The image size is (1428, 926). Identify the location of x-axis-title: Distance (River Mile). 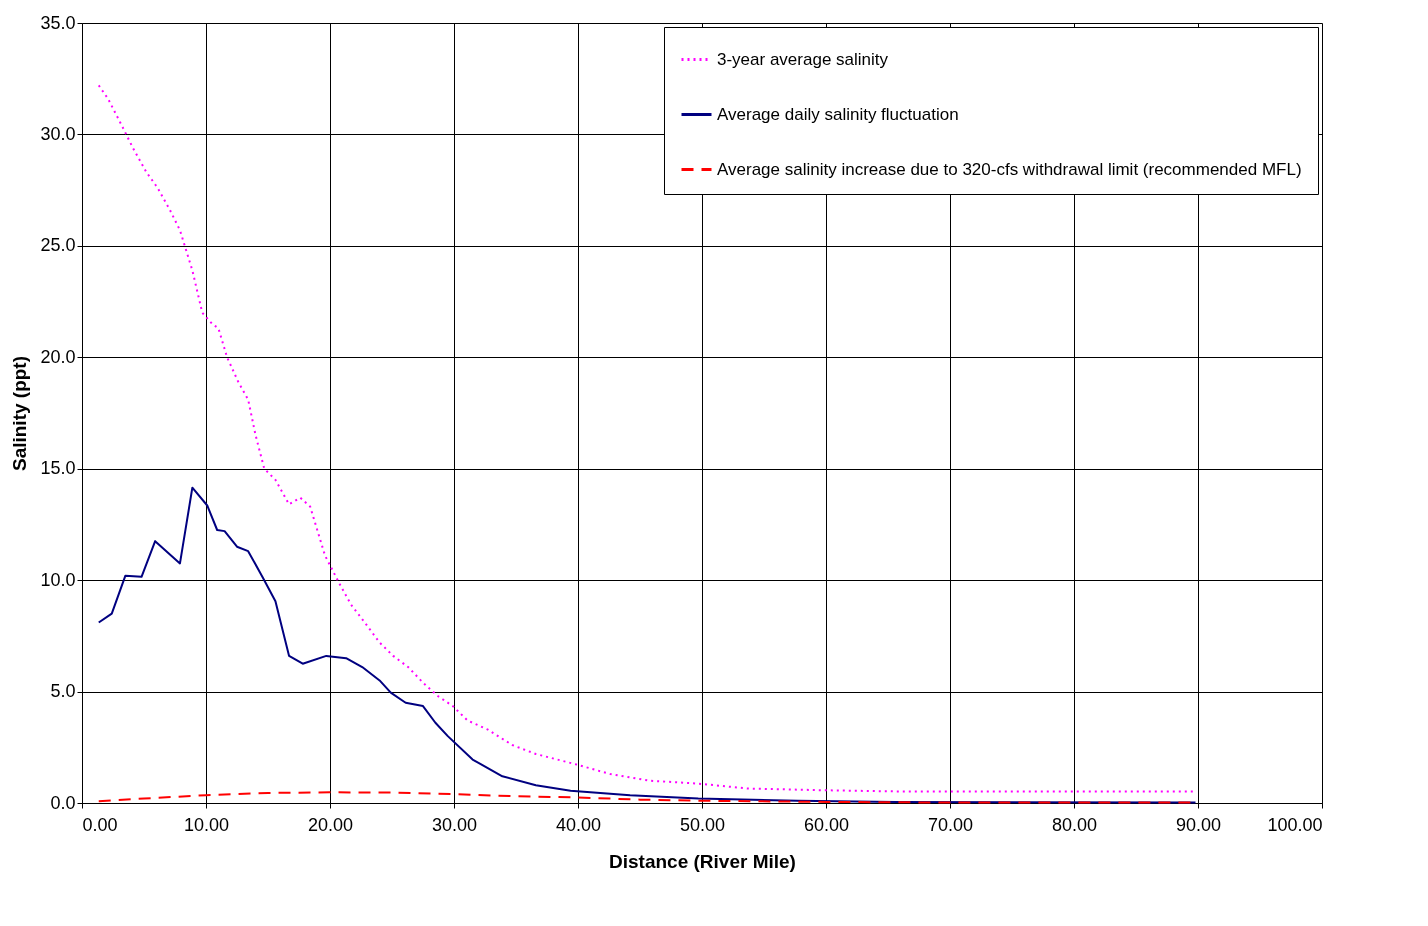
(702, 861).